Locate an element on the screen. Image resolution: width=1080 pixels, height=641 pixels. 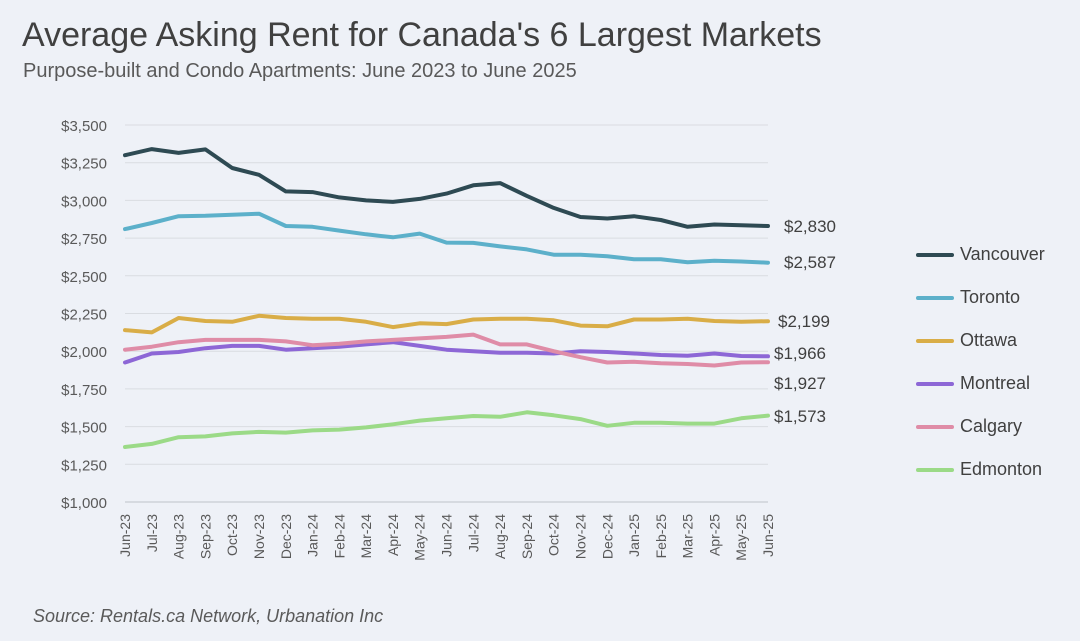
series-line-ottawa is located at coordinates (446, 324).